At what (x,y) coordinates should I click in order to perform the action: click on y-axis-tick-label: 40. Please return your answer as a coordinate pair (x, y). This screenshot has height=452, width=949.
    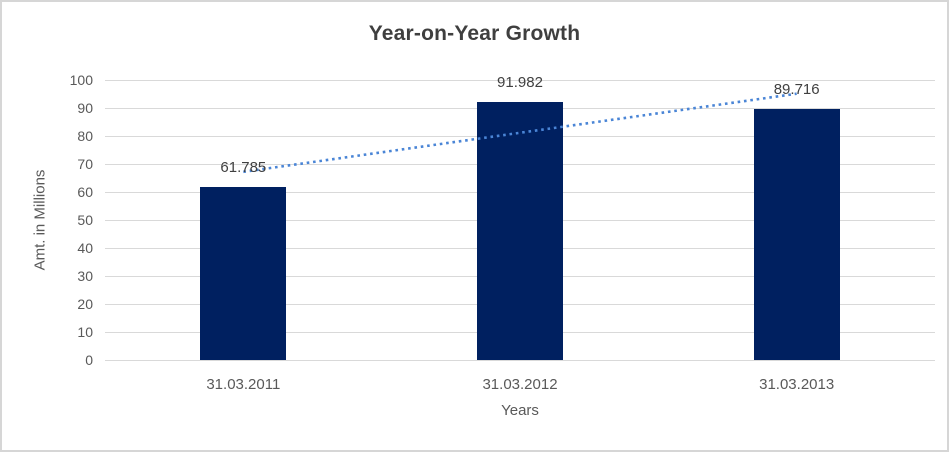
    Looking at the image, I should click on (85, 248).